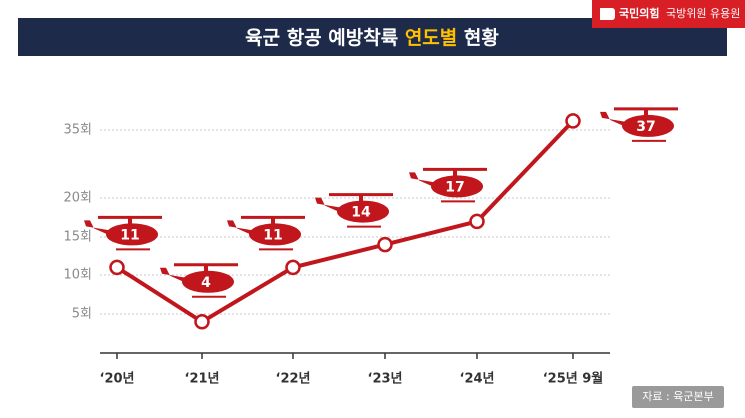 The height and width of the screenshot is (418, 745). What do you see at coordinates (293, 379) in the screenshot?
I see `x-tick-label: ‘22년` at bounding box center [293, 379].